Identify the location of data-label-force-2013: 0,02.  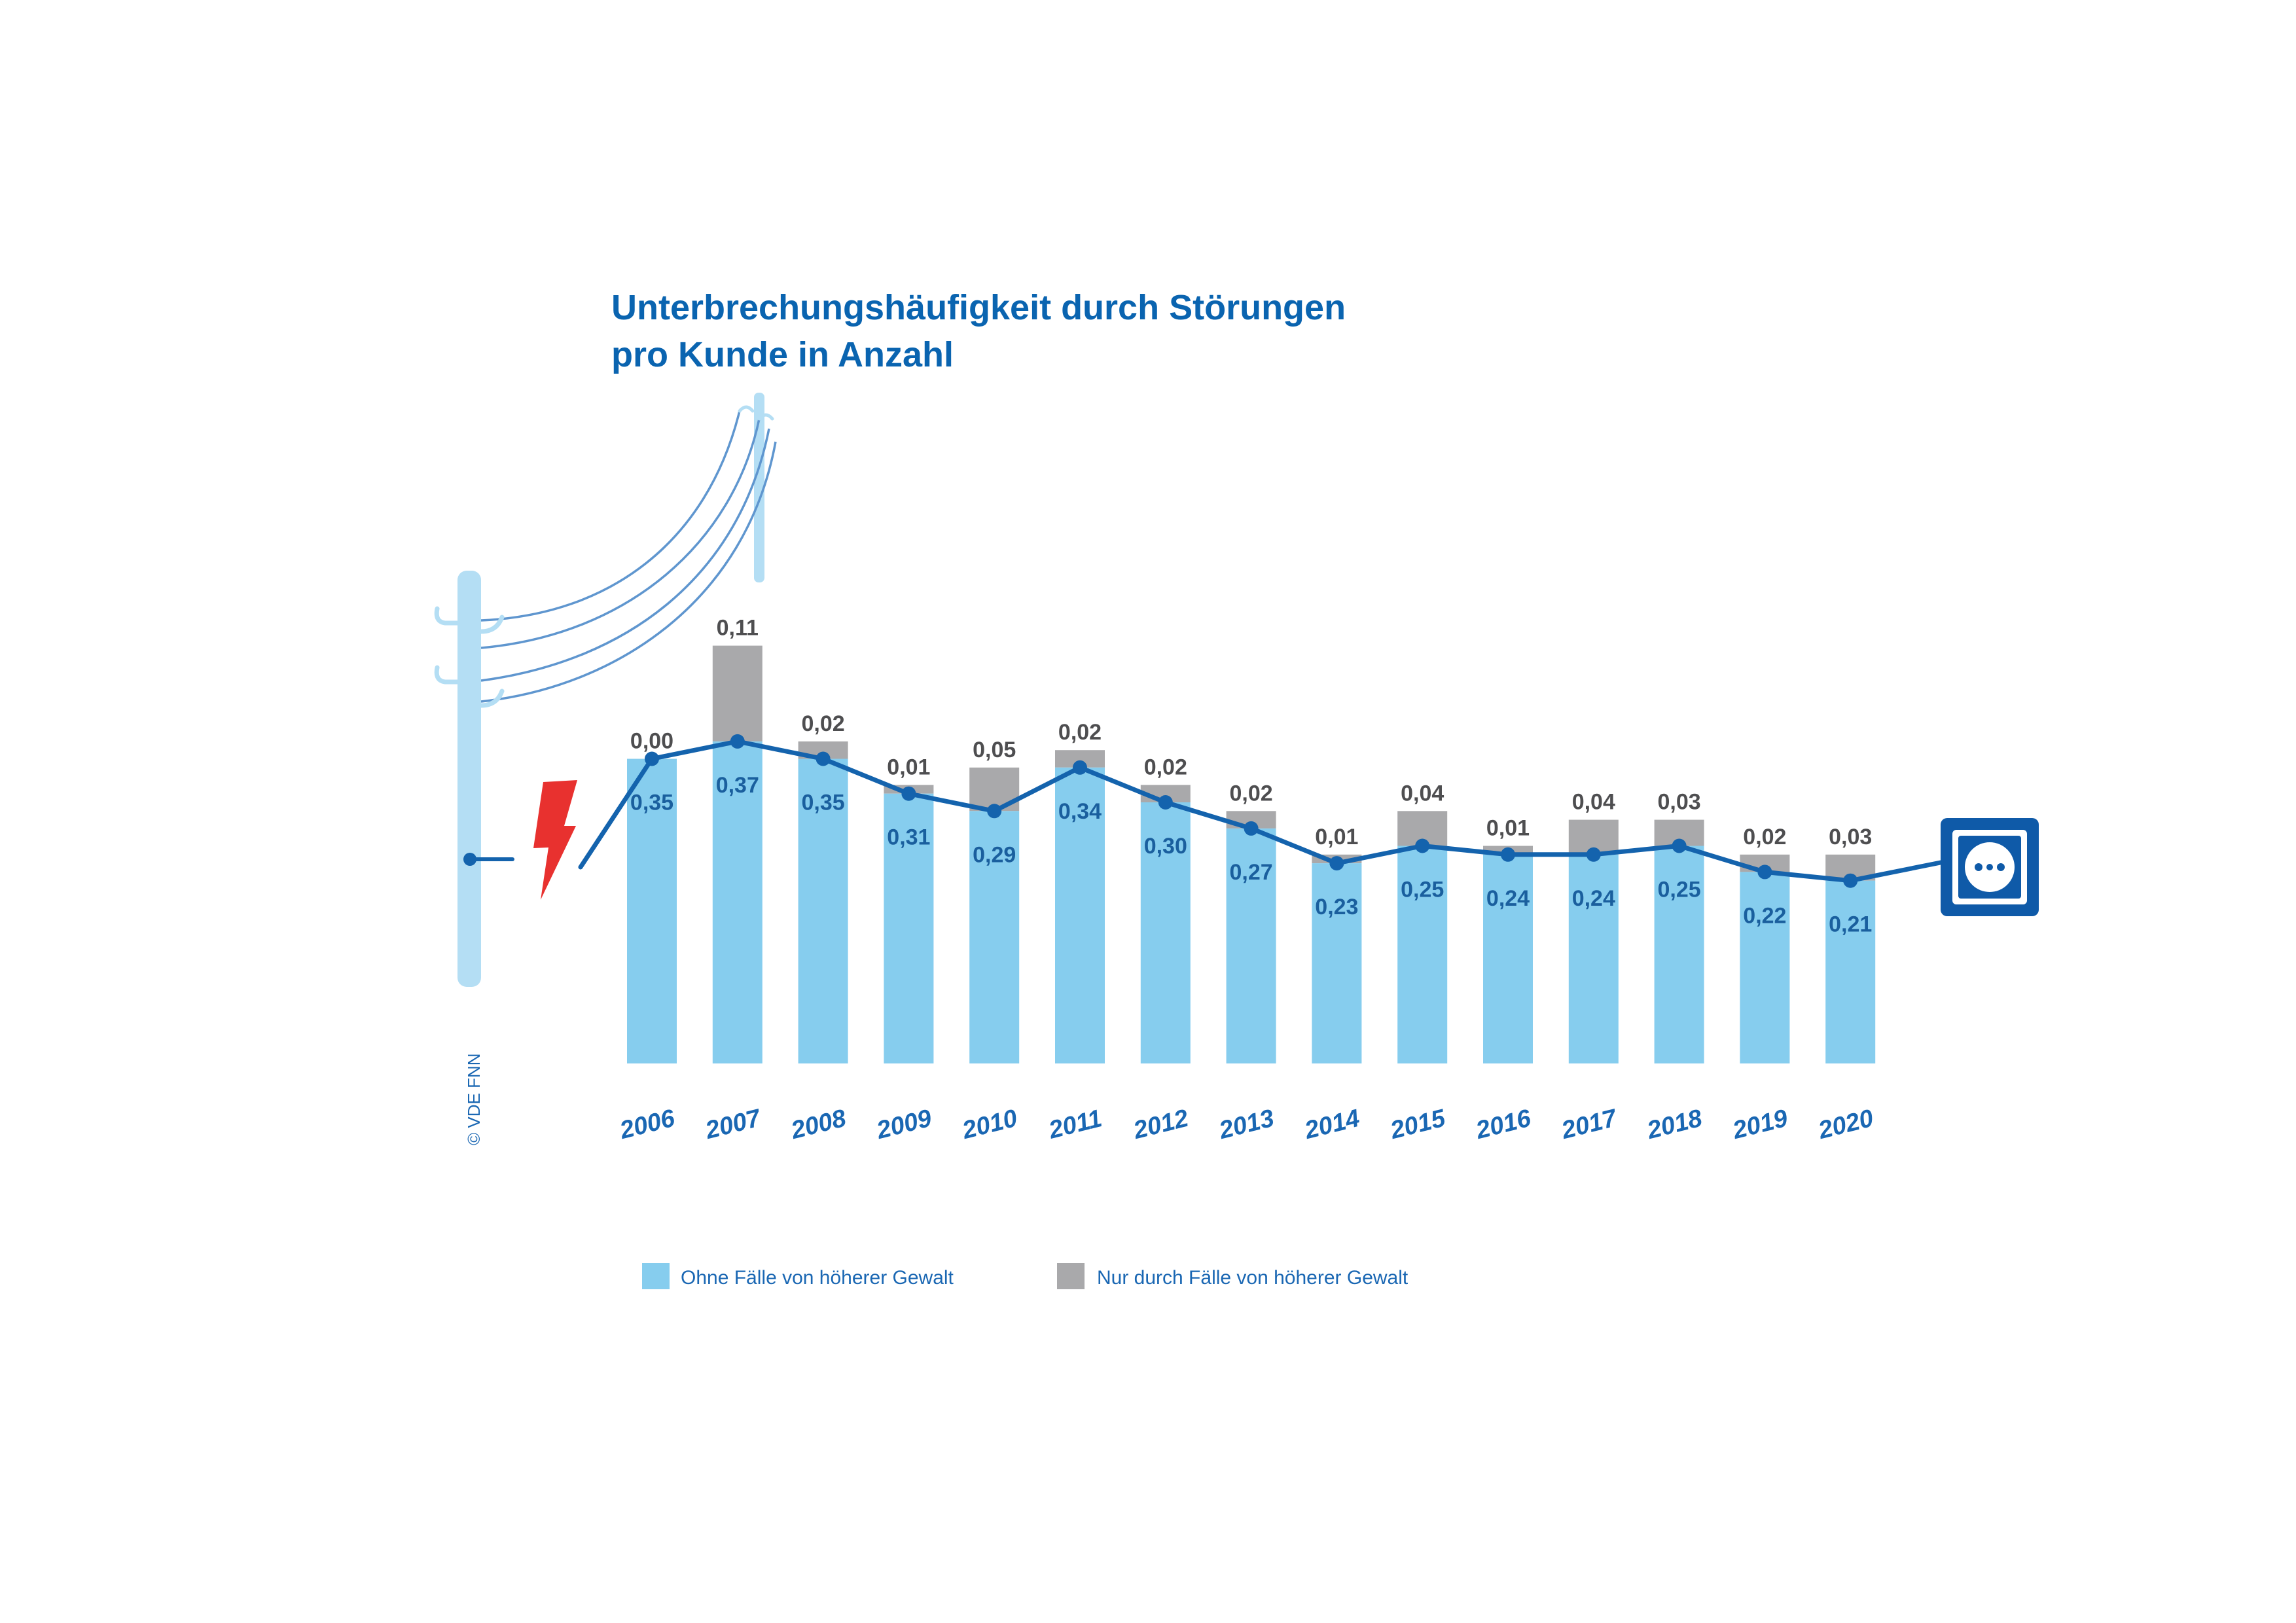
(1251, 793).